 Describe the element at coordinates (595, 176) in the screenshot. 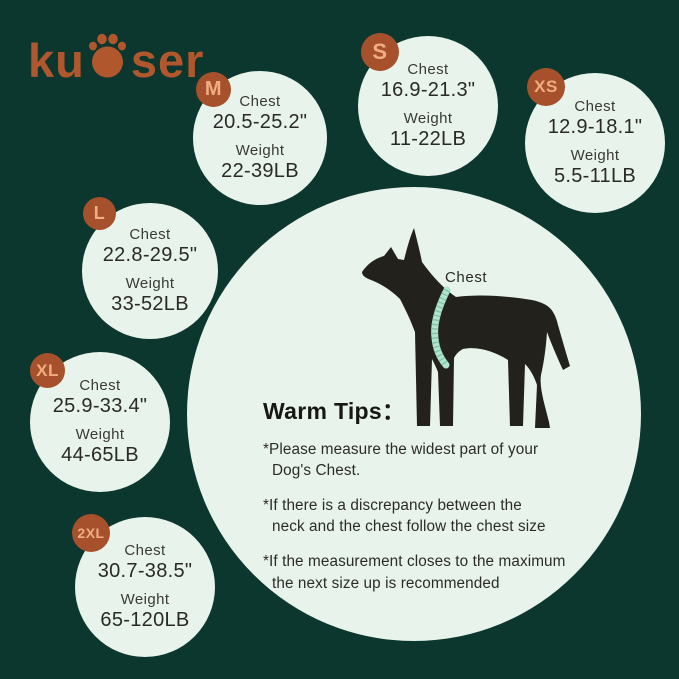

I see `weight-value: 5.5-11LB` at that location.